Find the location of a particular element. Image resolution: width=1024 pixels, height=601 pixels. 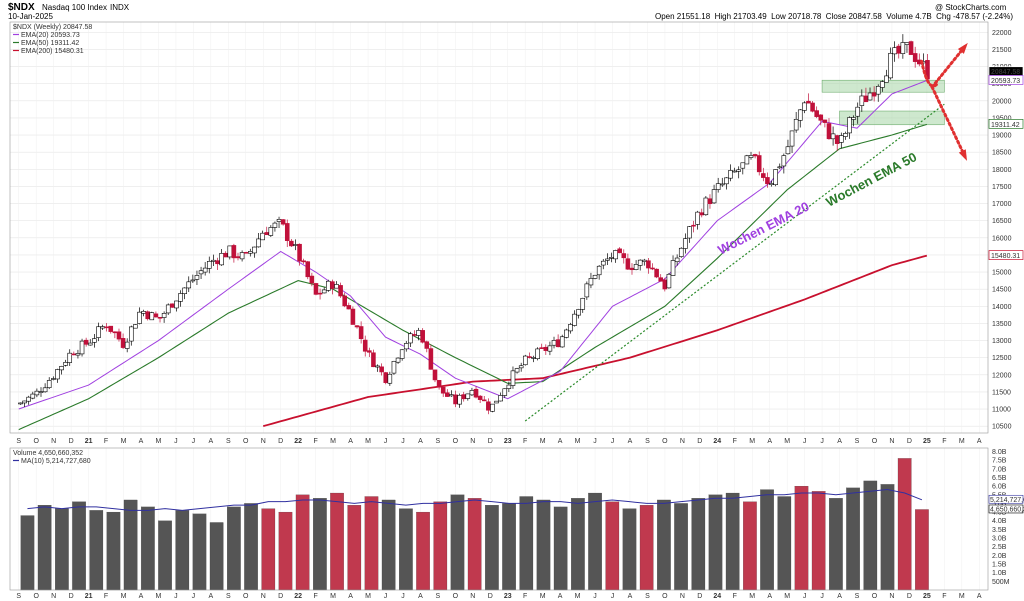

price-tick-label: 16000 is located at coordinates (1002, 238).